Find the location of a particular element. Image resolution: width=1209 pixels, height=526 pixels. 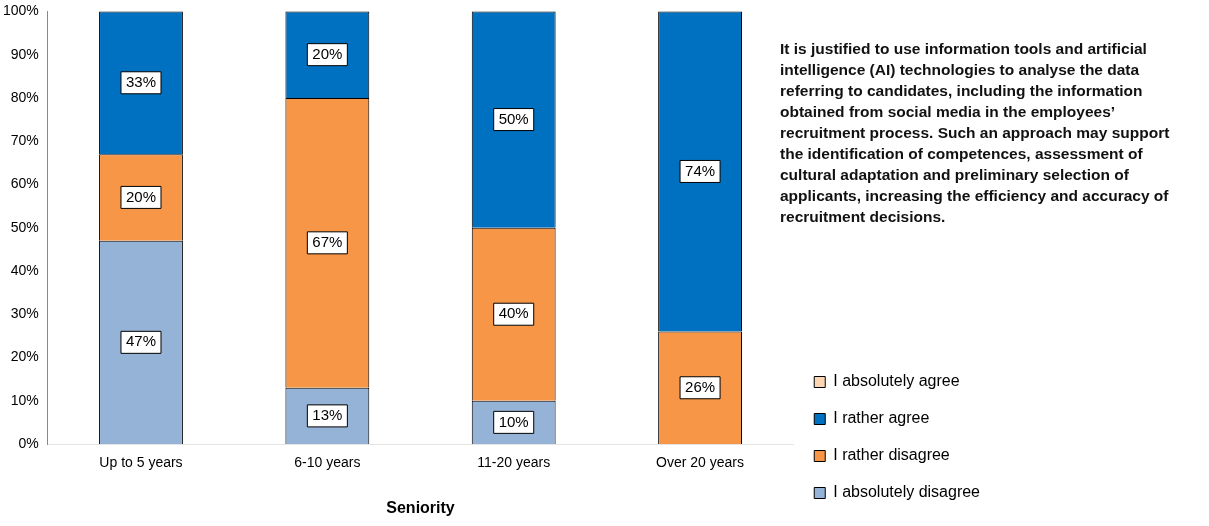

data-label: 40% is located at coordinates (513, 313).